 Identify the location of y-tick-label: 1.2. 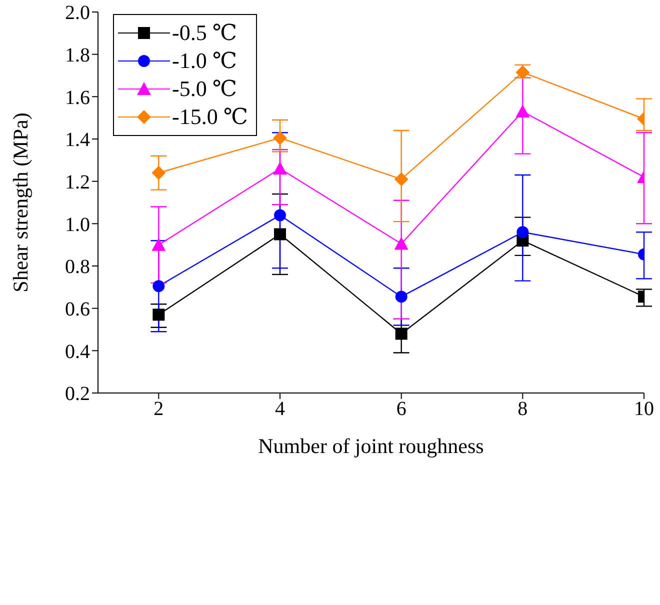
(77, 182).